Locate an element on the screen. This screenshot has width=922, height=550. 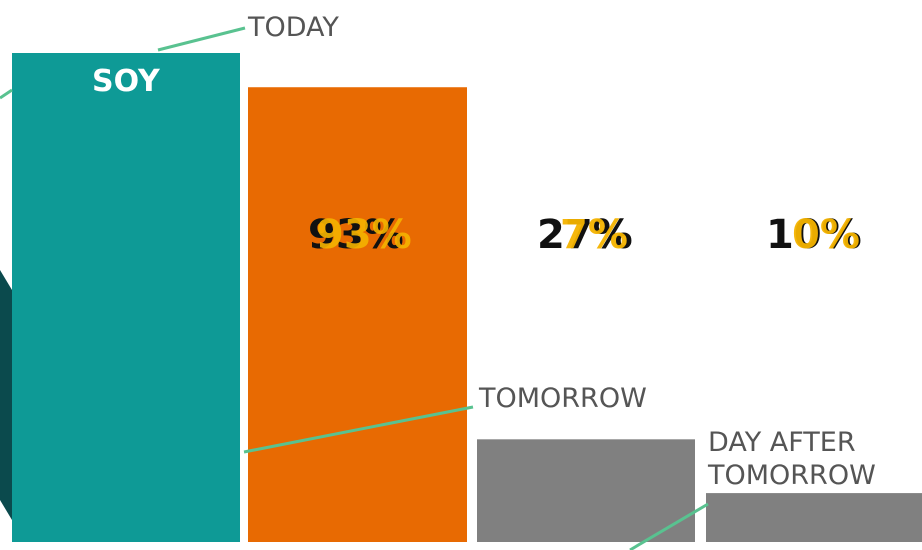
leader-line-tomorrow is located at coordinates (358, 429).